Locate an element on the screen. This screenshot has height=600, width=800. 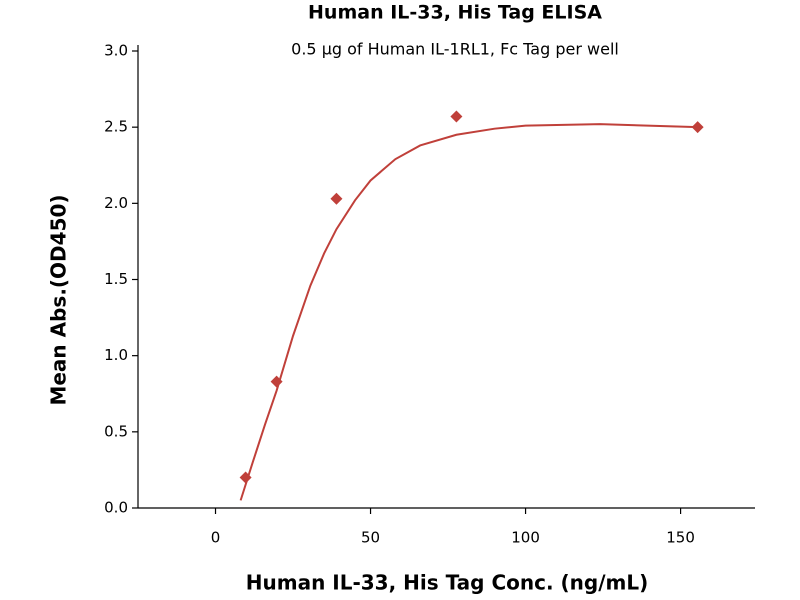
y-tick-label: 1.0 is located at coordinates (116, 355).